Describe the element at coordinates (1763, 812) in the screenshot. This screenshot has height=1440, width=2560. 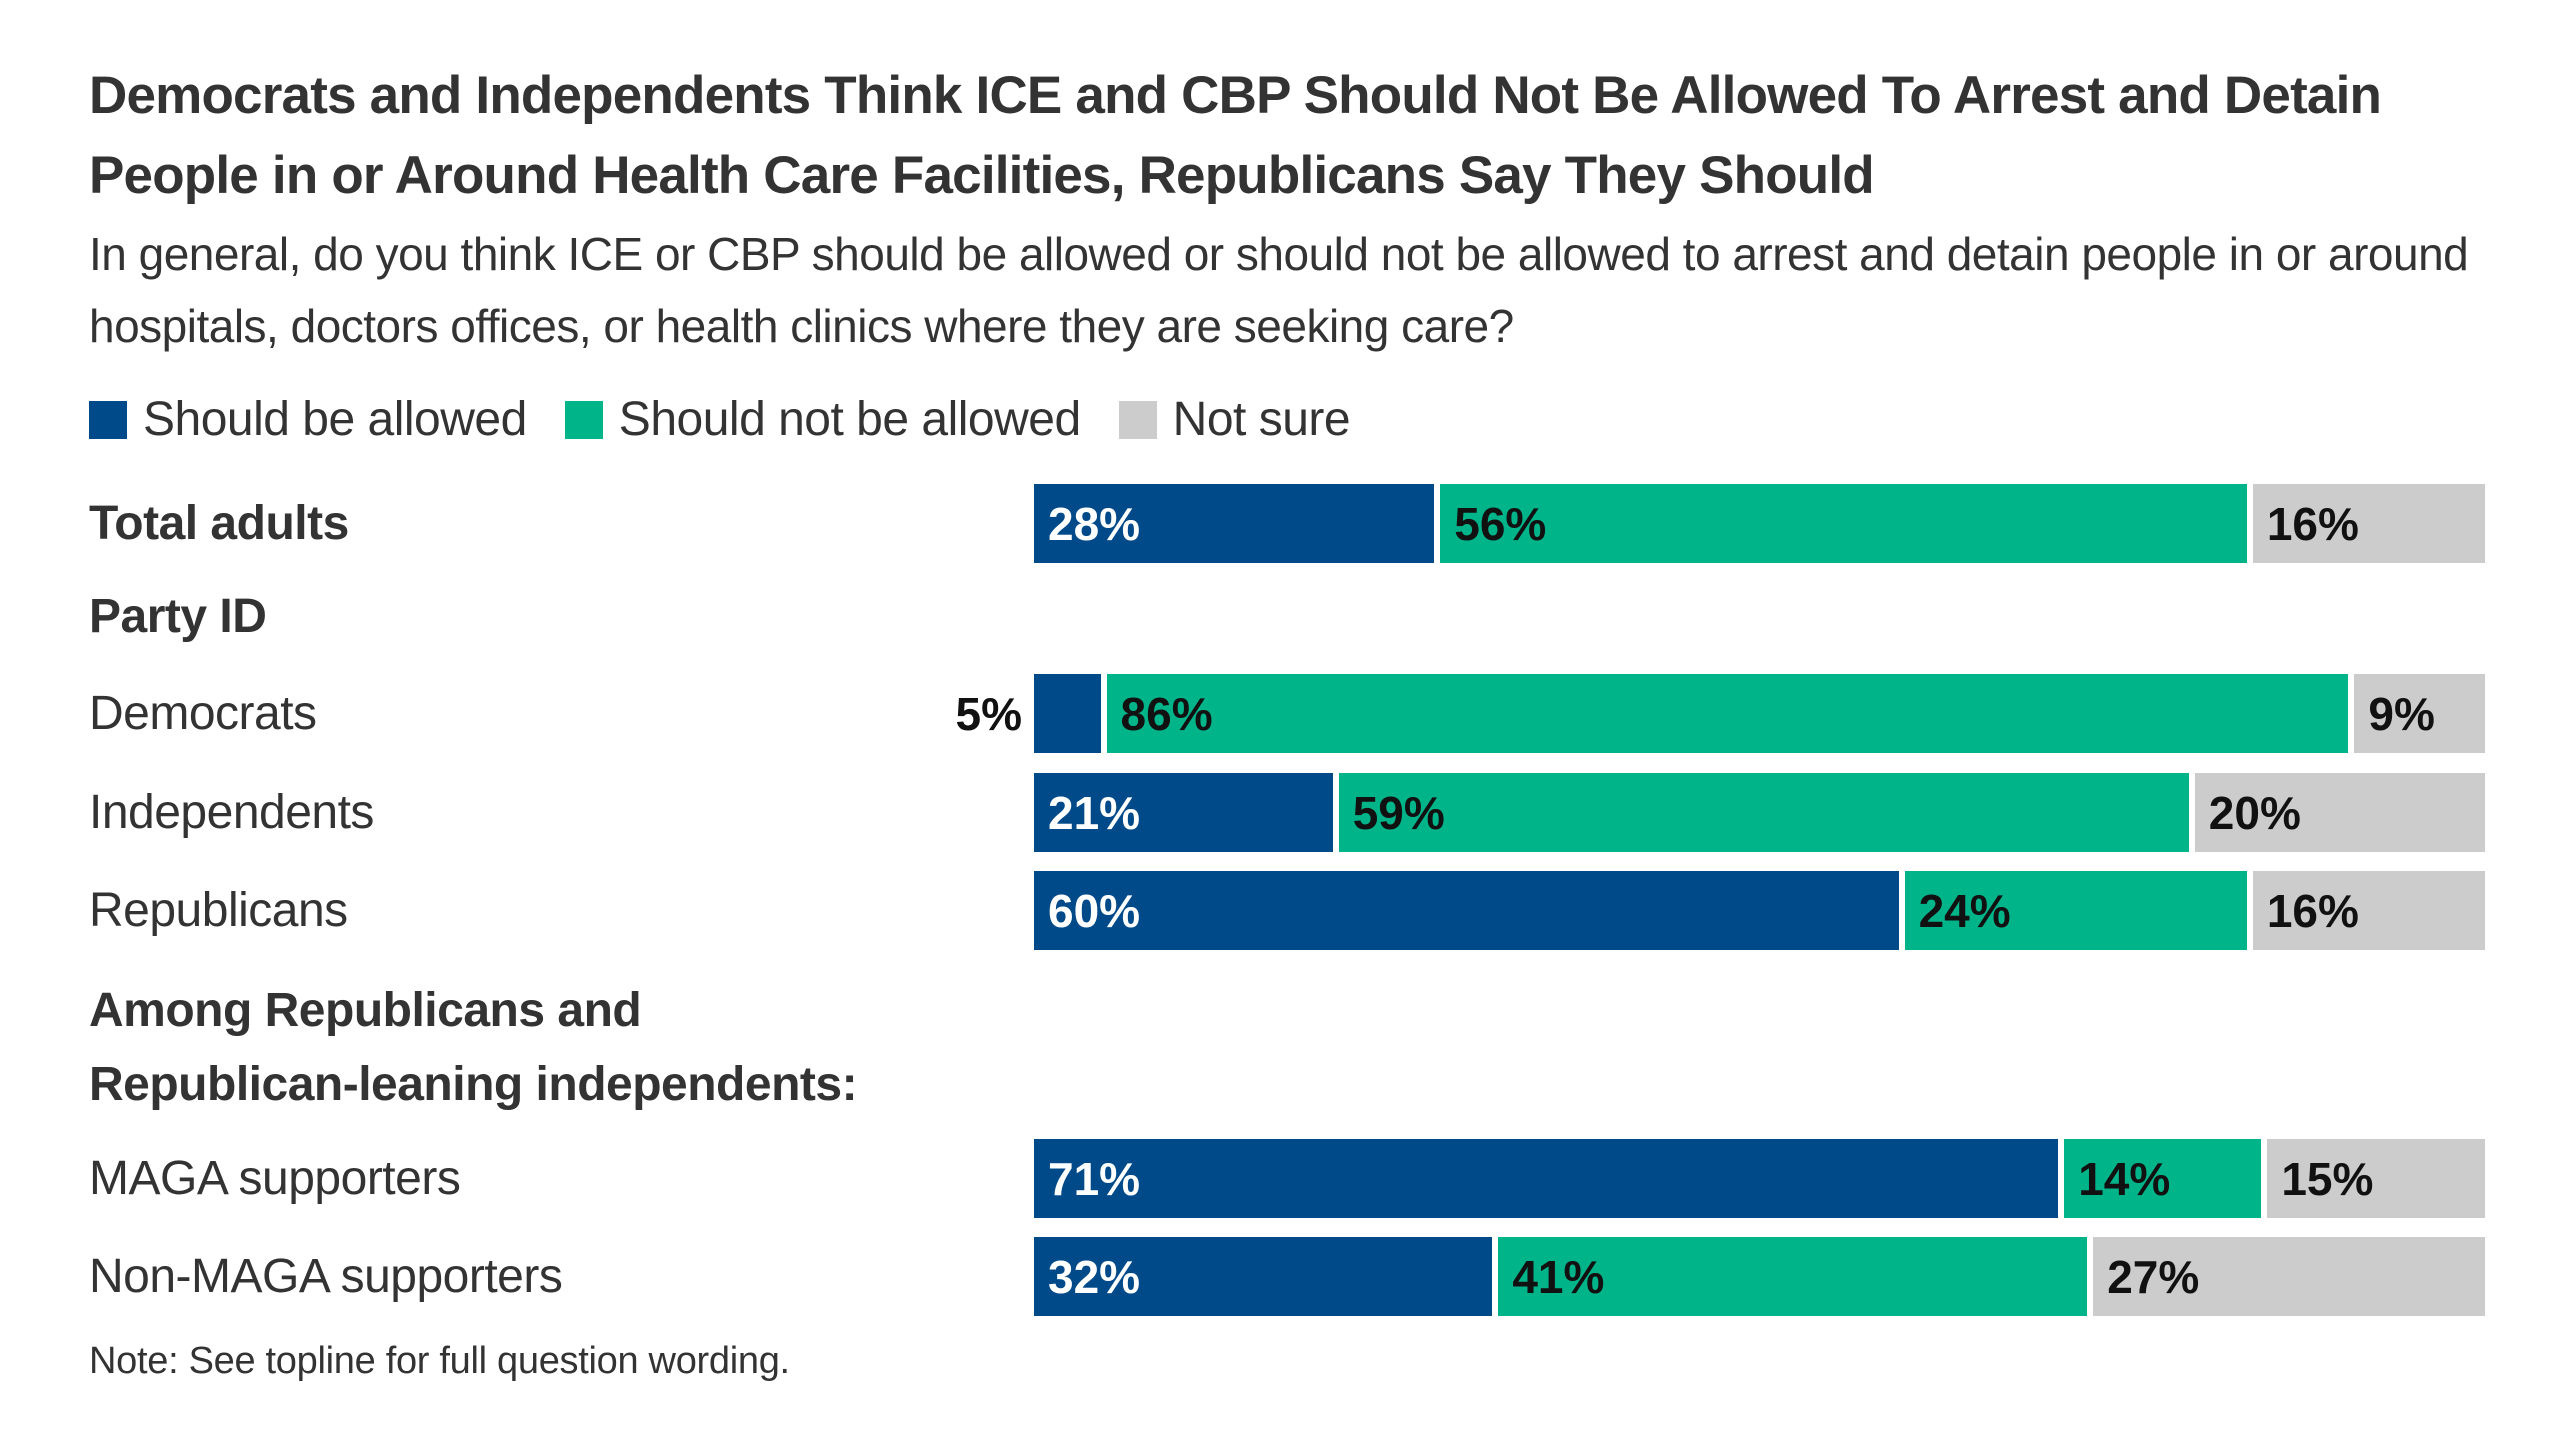
I see `bar-segment: 59%` at that location.